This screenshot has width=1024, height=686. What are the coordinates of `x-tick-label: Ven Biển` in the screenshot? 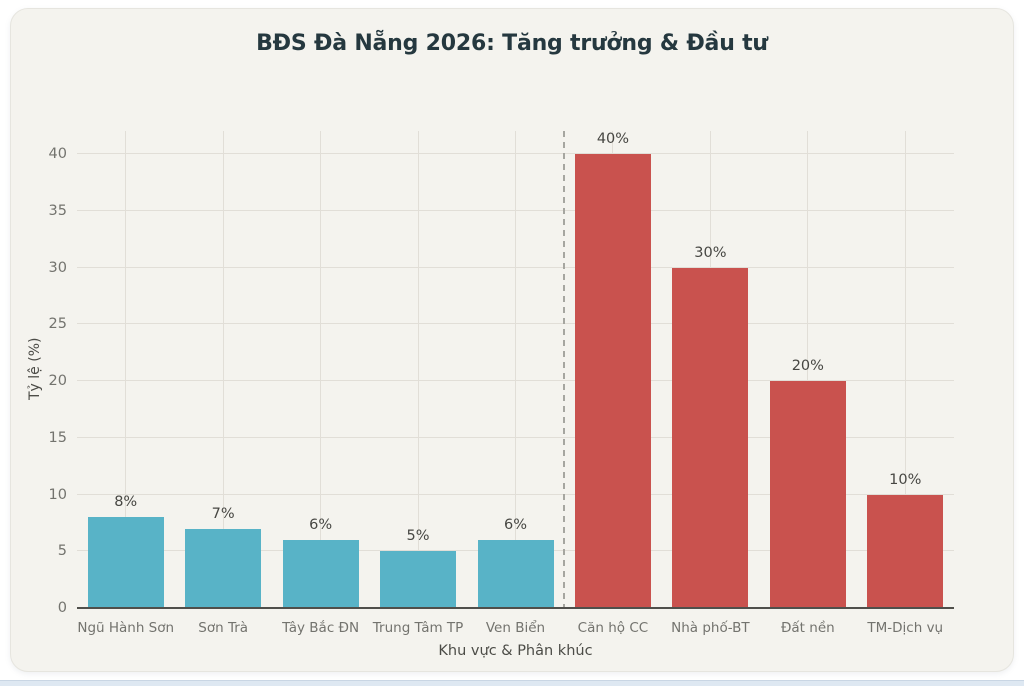 It's located at (515, 628).